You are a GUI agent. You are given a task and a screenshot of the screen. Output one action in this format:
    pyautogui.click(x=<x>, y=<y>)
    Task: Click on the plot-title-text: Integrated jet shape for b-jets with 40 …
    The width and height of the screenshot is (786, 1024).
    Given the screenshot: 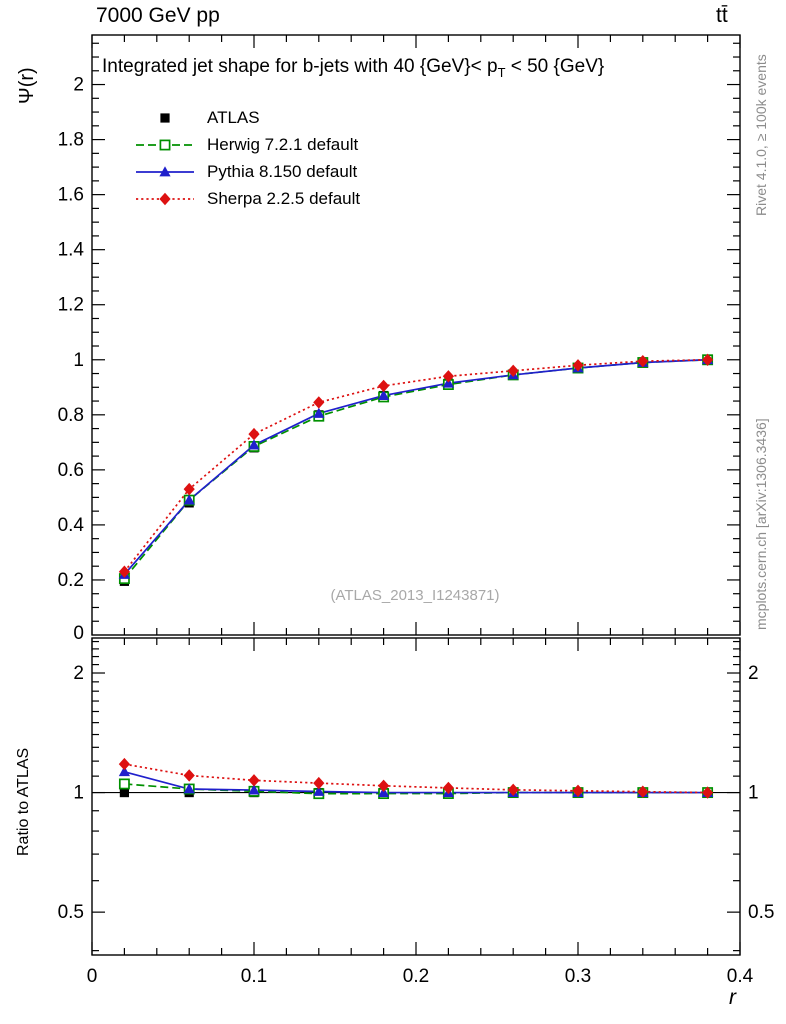 What is the action you would take?
    pyautogui.click(x=300, y=66)
    